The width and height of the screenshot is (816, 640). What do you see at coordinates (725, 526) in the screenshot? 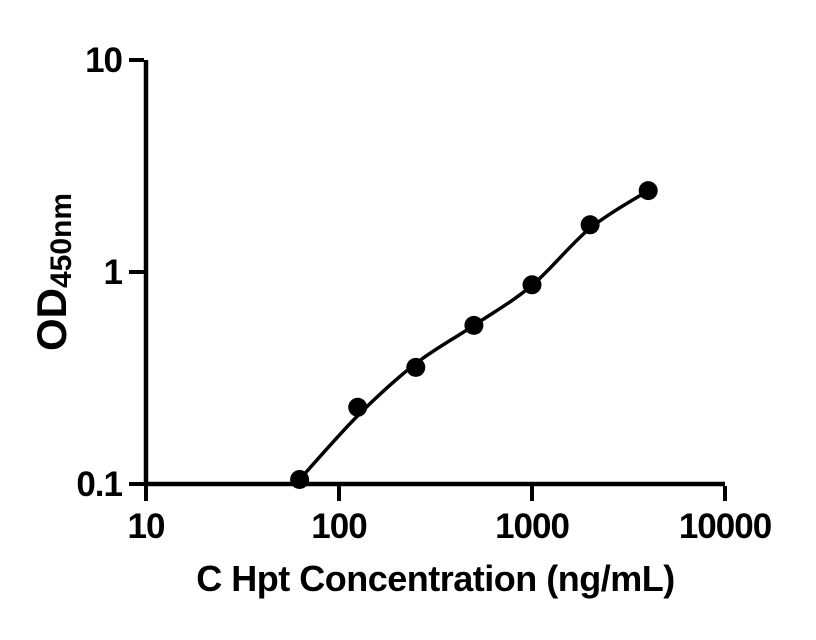
I see `x-tick-label: 10000` at bounding box center [725, 526].